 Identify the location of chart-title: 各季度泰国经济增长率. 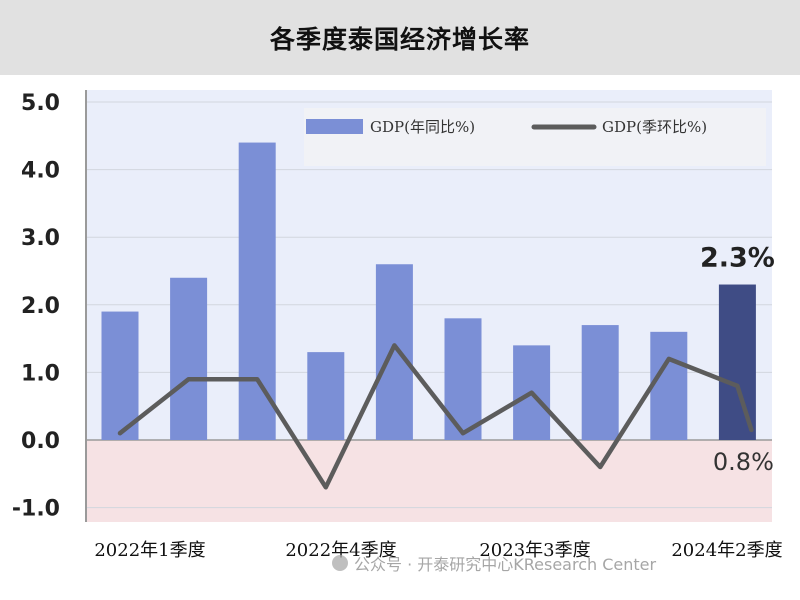
(399, 39).